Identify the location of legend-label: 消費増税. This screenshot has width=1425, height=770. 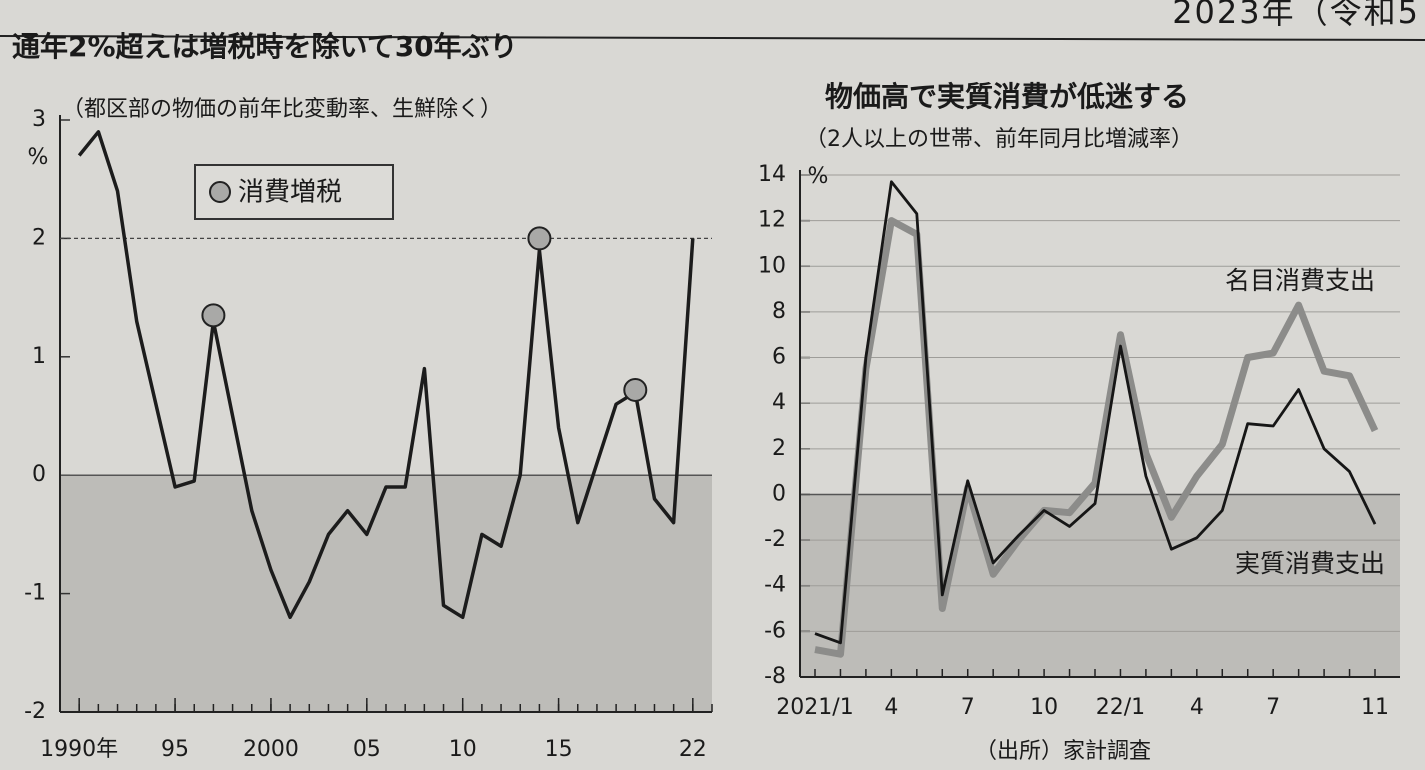
(290, 193).